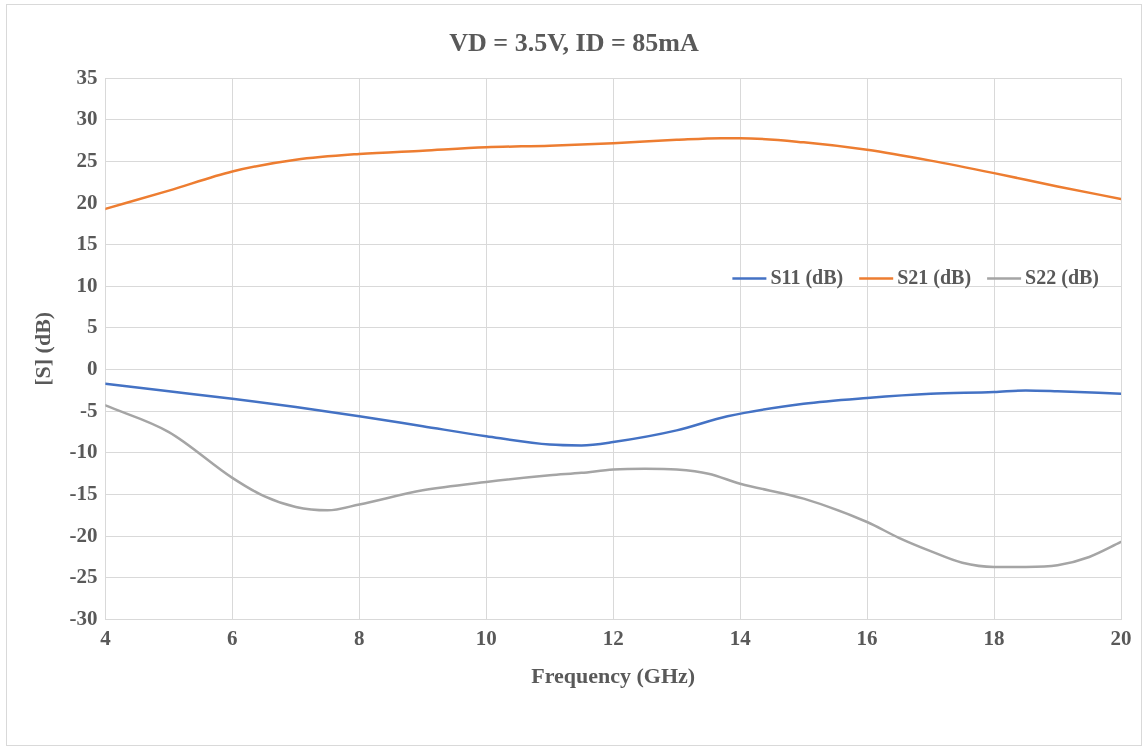  I want to click on y-axis-title: [S] (dB), so click(42, 348).